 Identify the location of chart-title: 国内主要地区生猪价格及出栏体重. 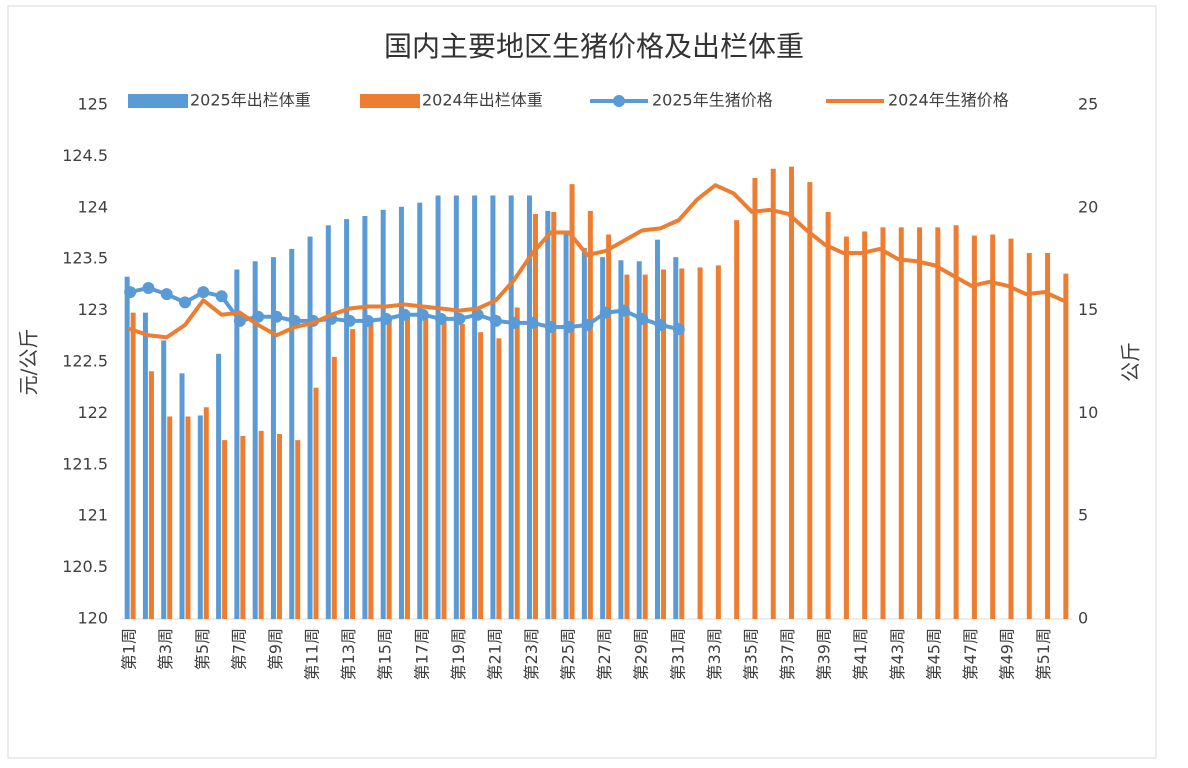
(594, 46).